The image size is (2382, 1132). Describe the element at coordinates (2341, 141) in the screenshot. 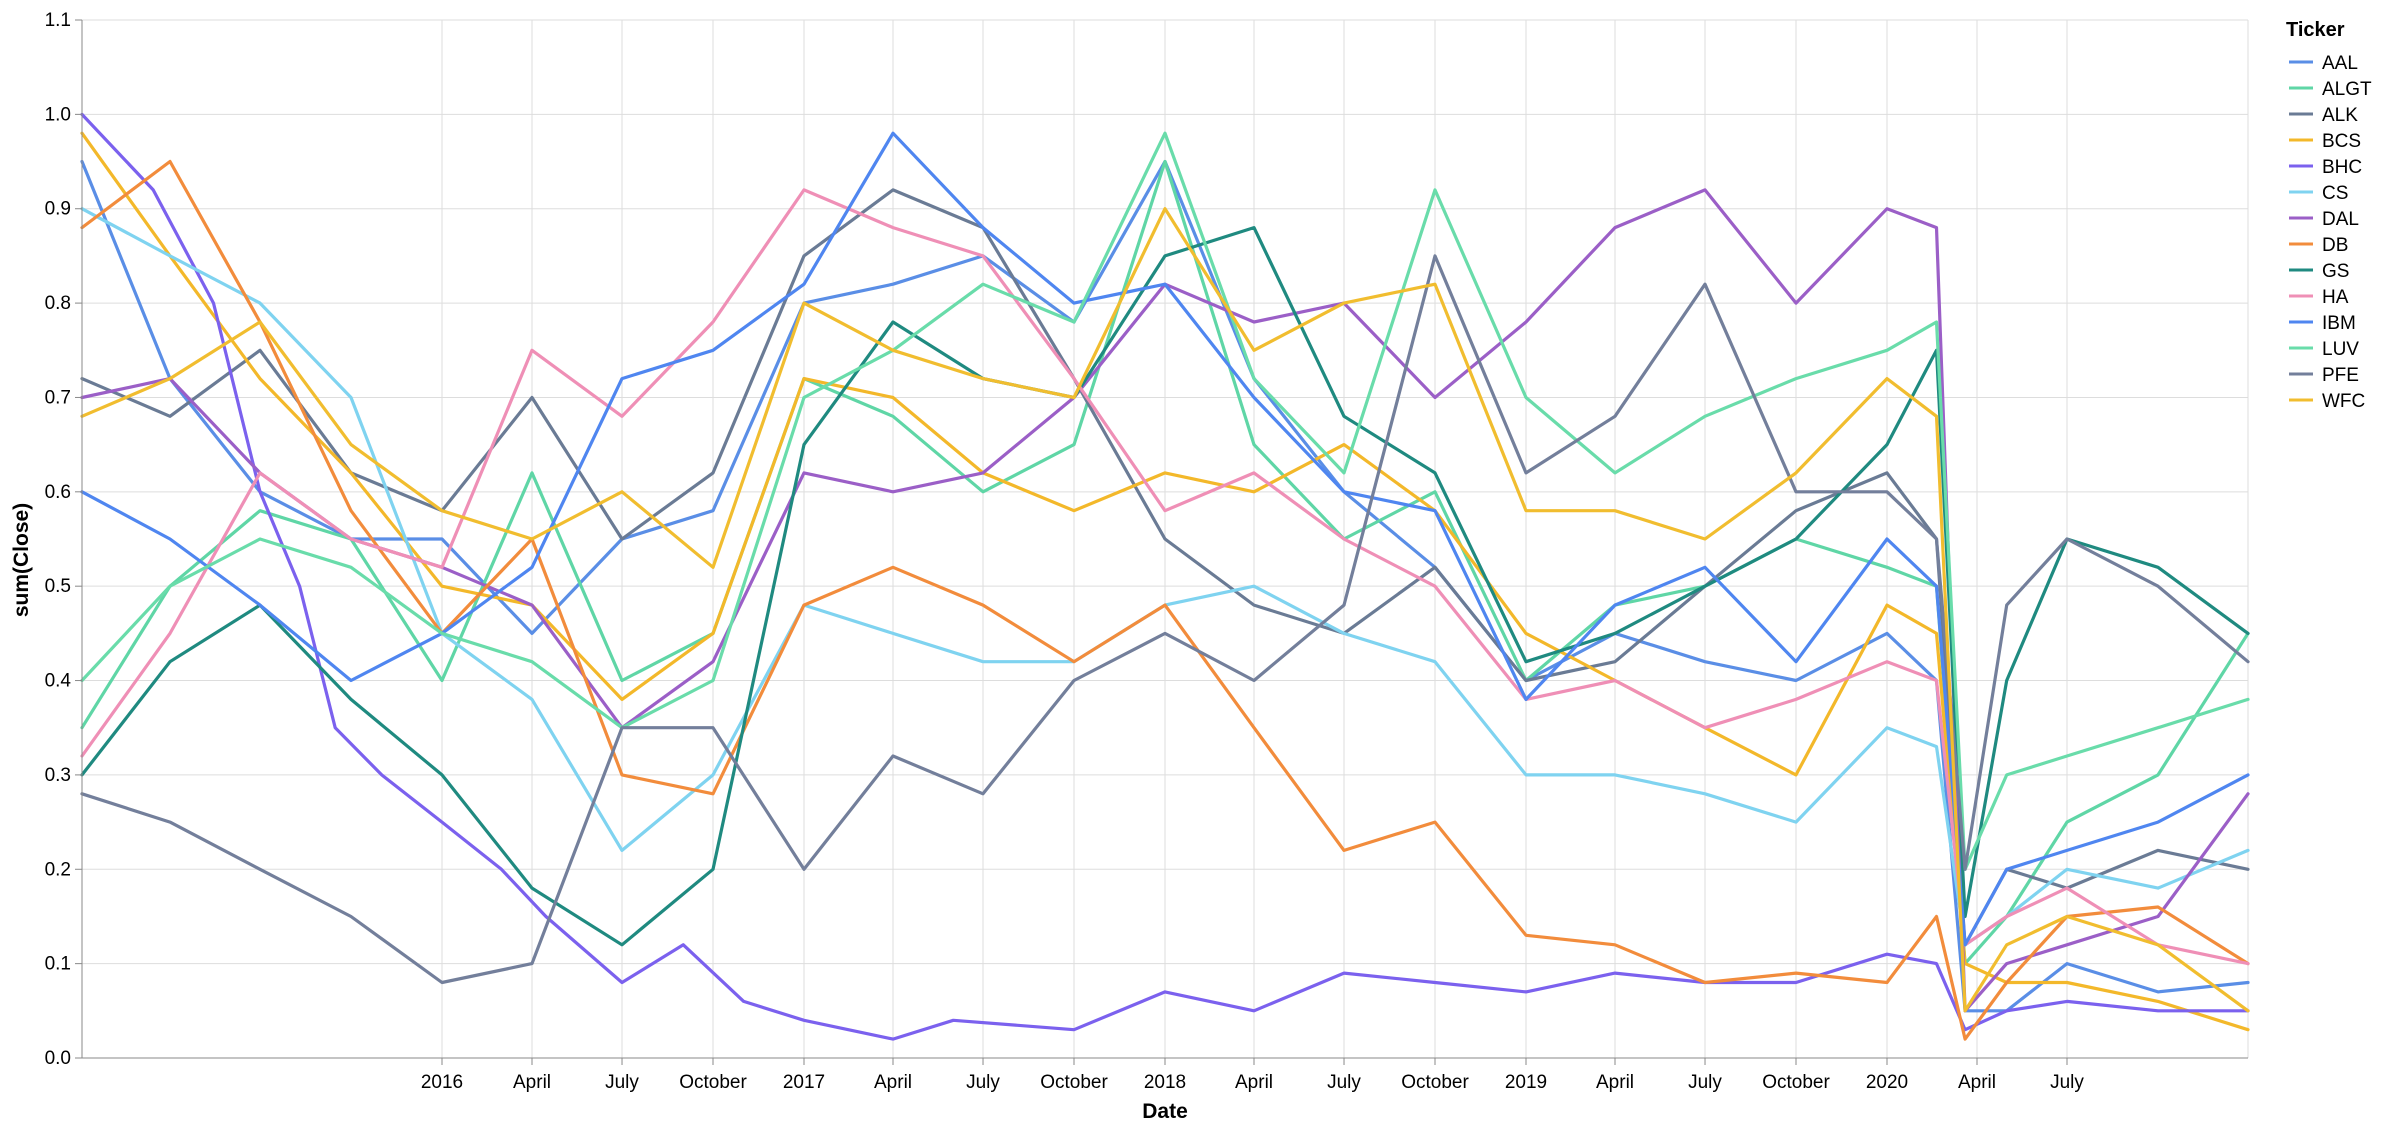

I see `legend-label: BCS` at that location.